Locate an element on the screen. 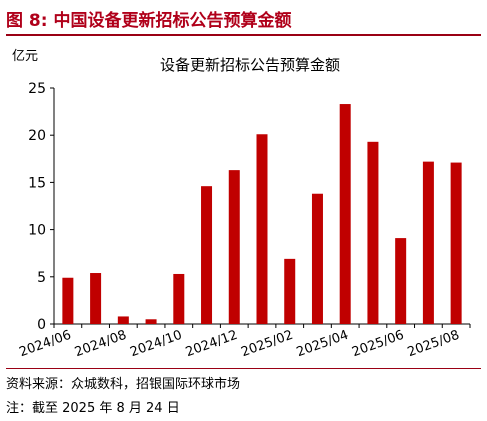  y-tick-label: 10 is located at coordinates (37, 231).